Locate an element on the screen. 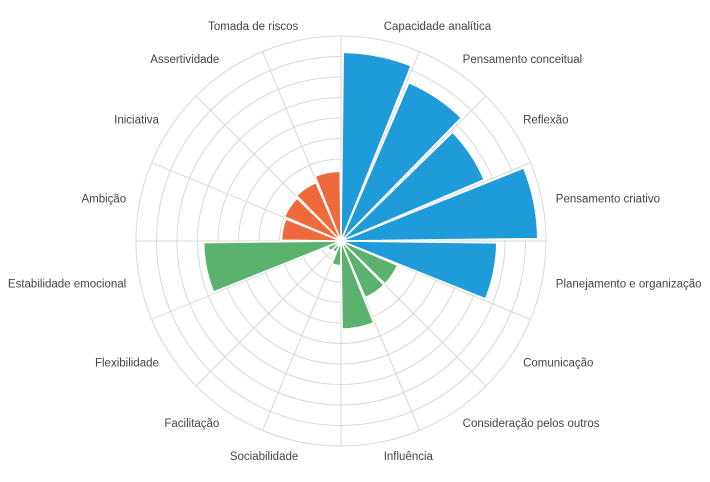 The height and width of the screenshot is (482, 710). category-label: Planejamento e organização is located at coordinates (629, 285).